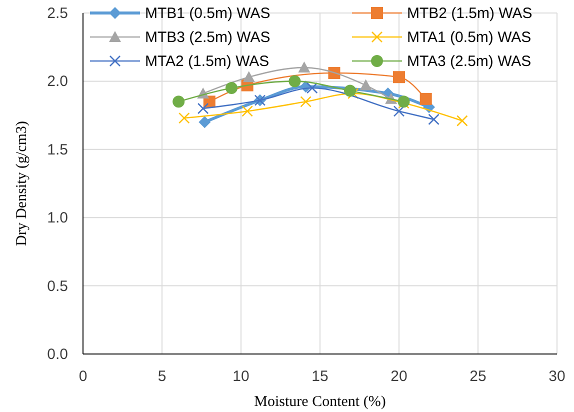  I want to click on x-tick-label: 15, so click(320, 376).